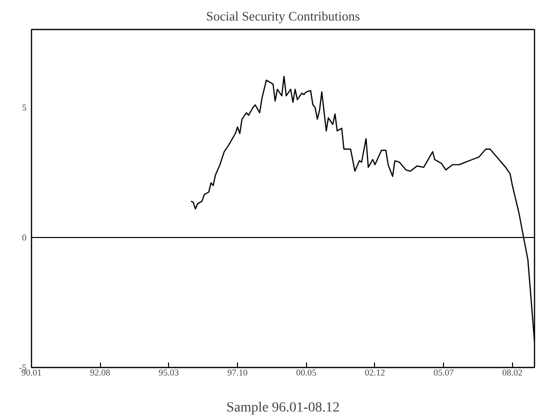  Describe the element at coordinates (306, 373) in the screenshot. I see `x-tick-label: 00.05` at that location.